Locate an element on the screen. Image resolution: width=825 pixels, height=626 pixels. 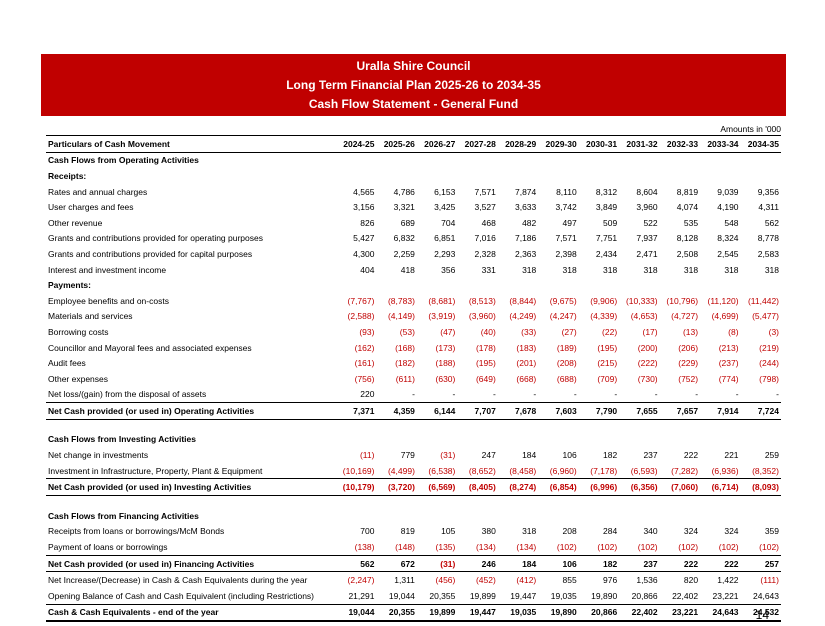
value-cell: (6,854) is located at coordinates (563, 487).